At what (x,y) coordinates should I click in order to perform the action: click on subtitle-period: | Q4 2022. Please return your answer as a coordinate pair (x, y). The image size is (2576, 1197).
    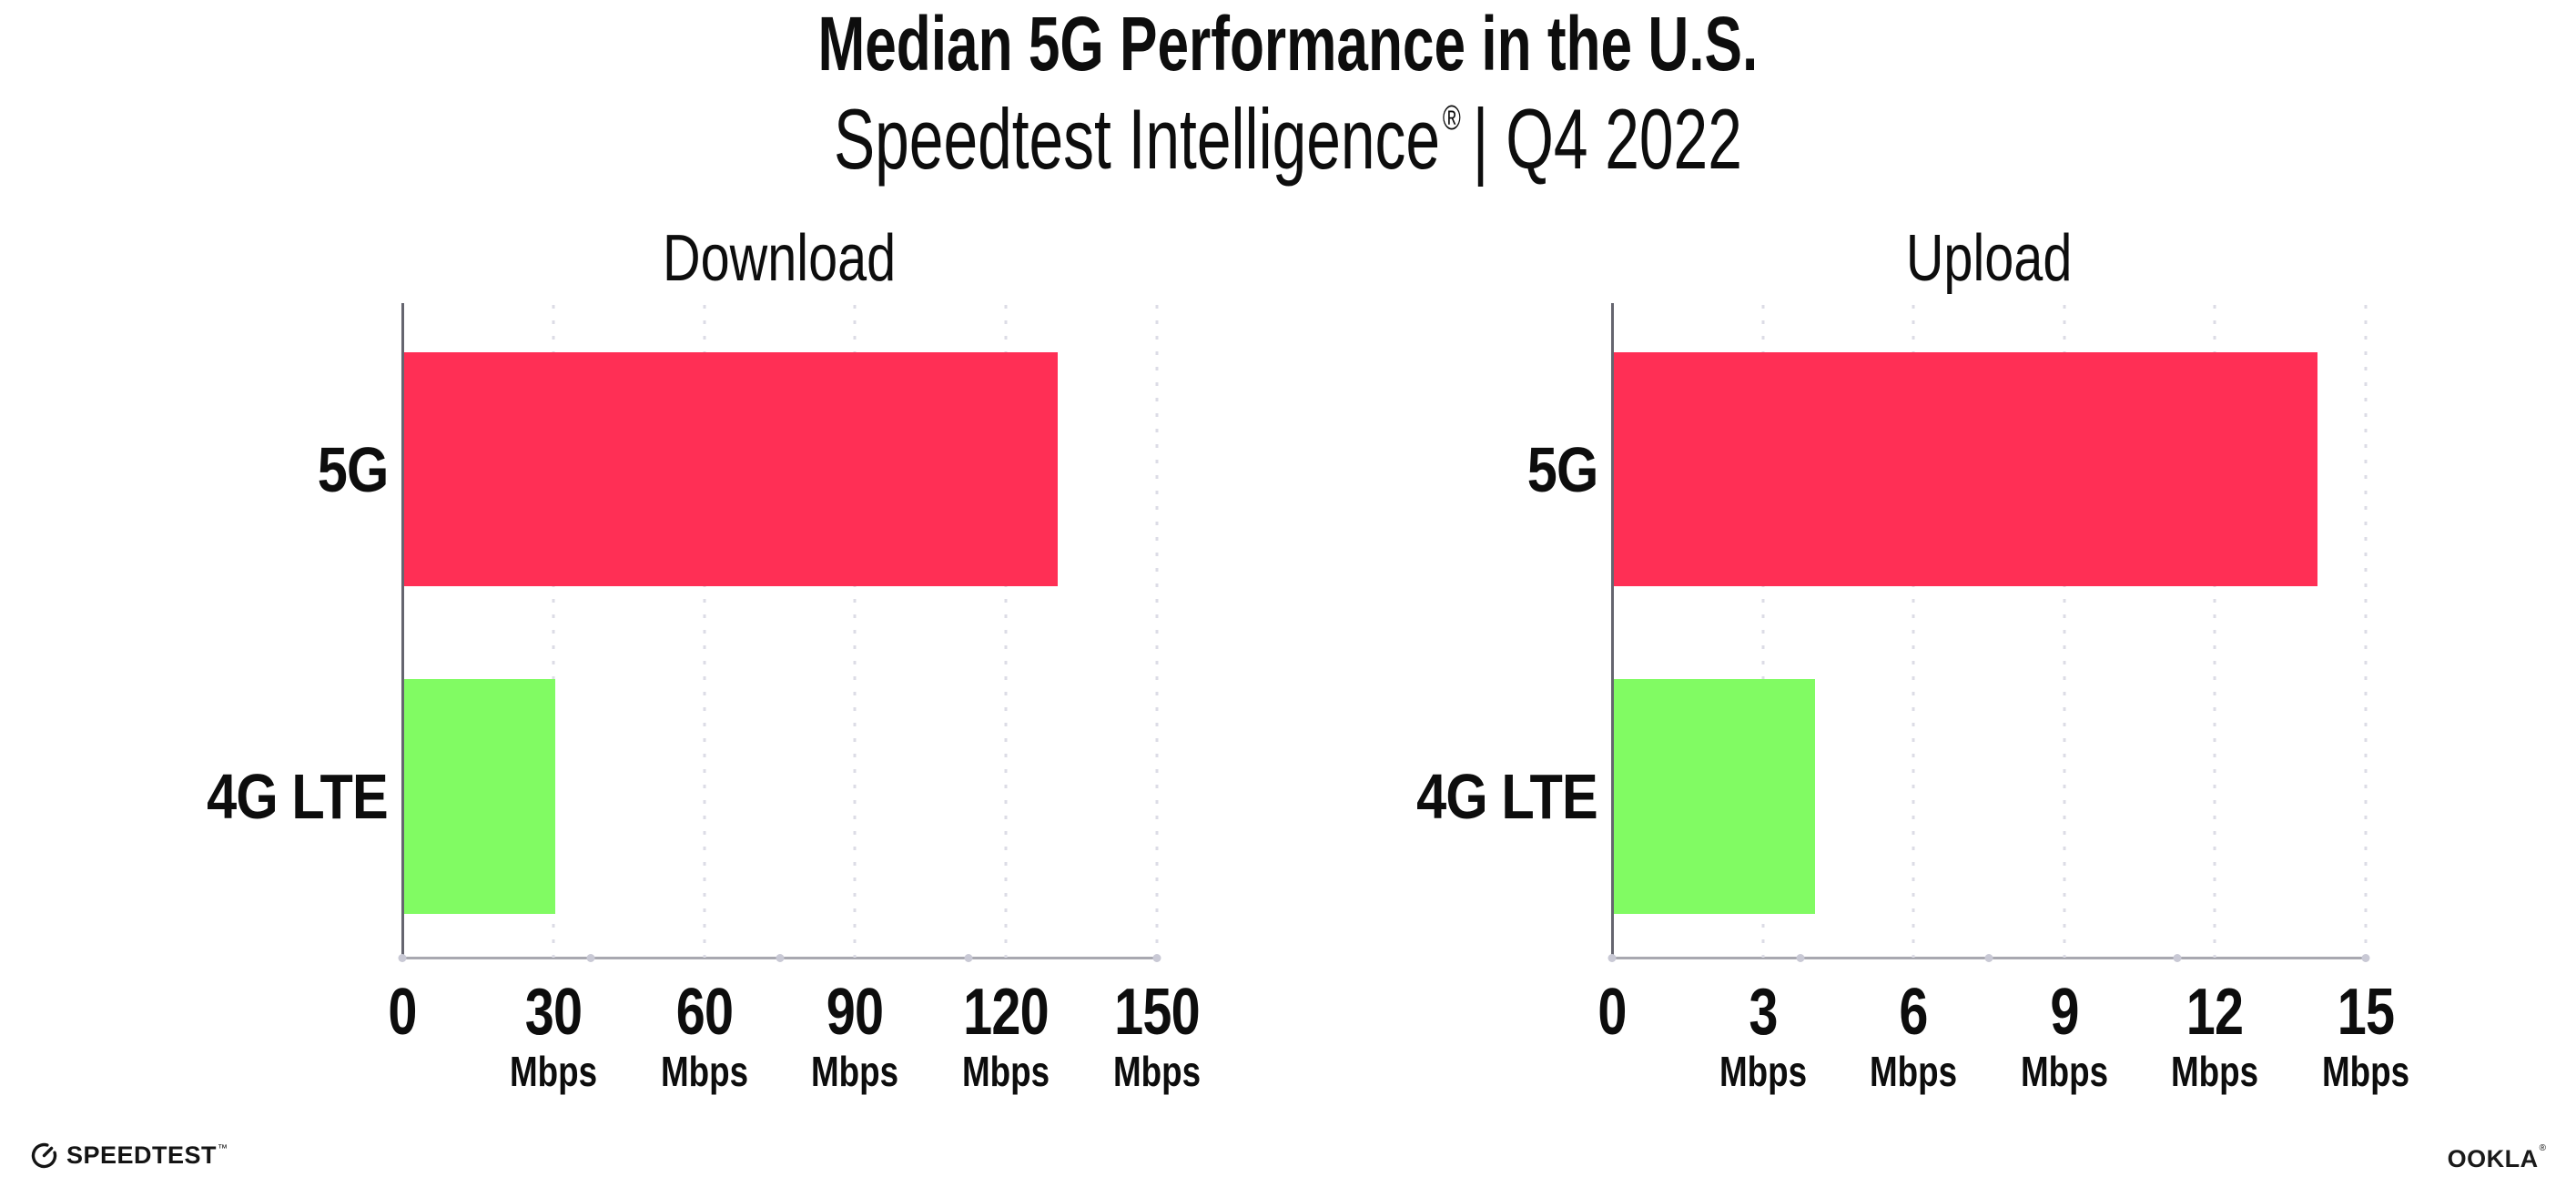
    Looking at the image, I should click on (1607, 139).